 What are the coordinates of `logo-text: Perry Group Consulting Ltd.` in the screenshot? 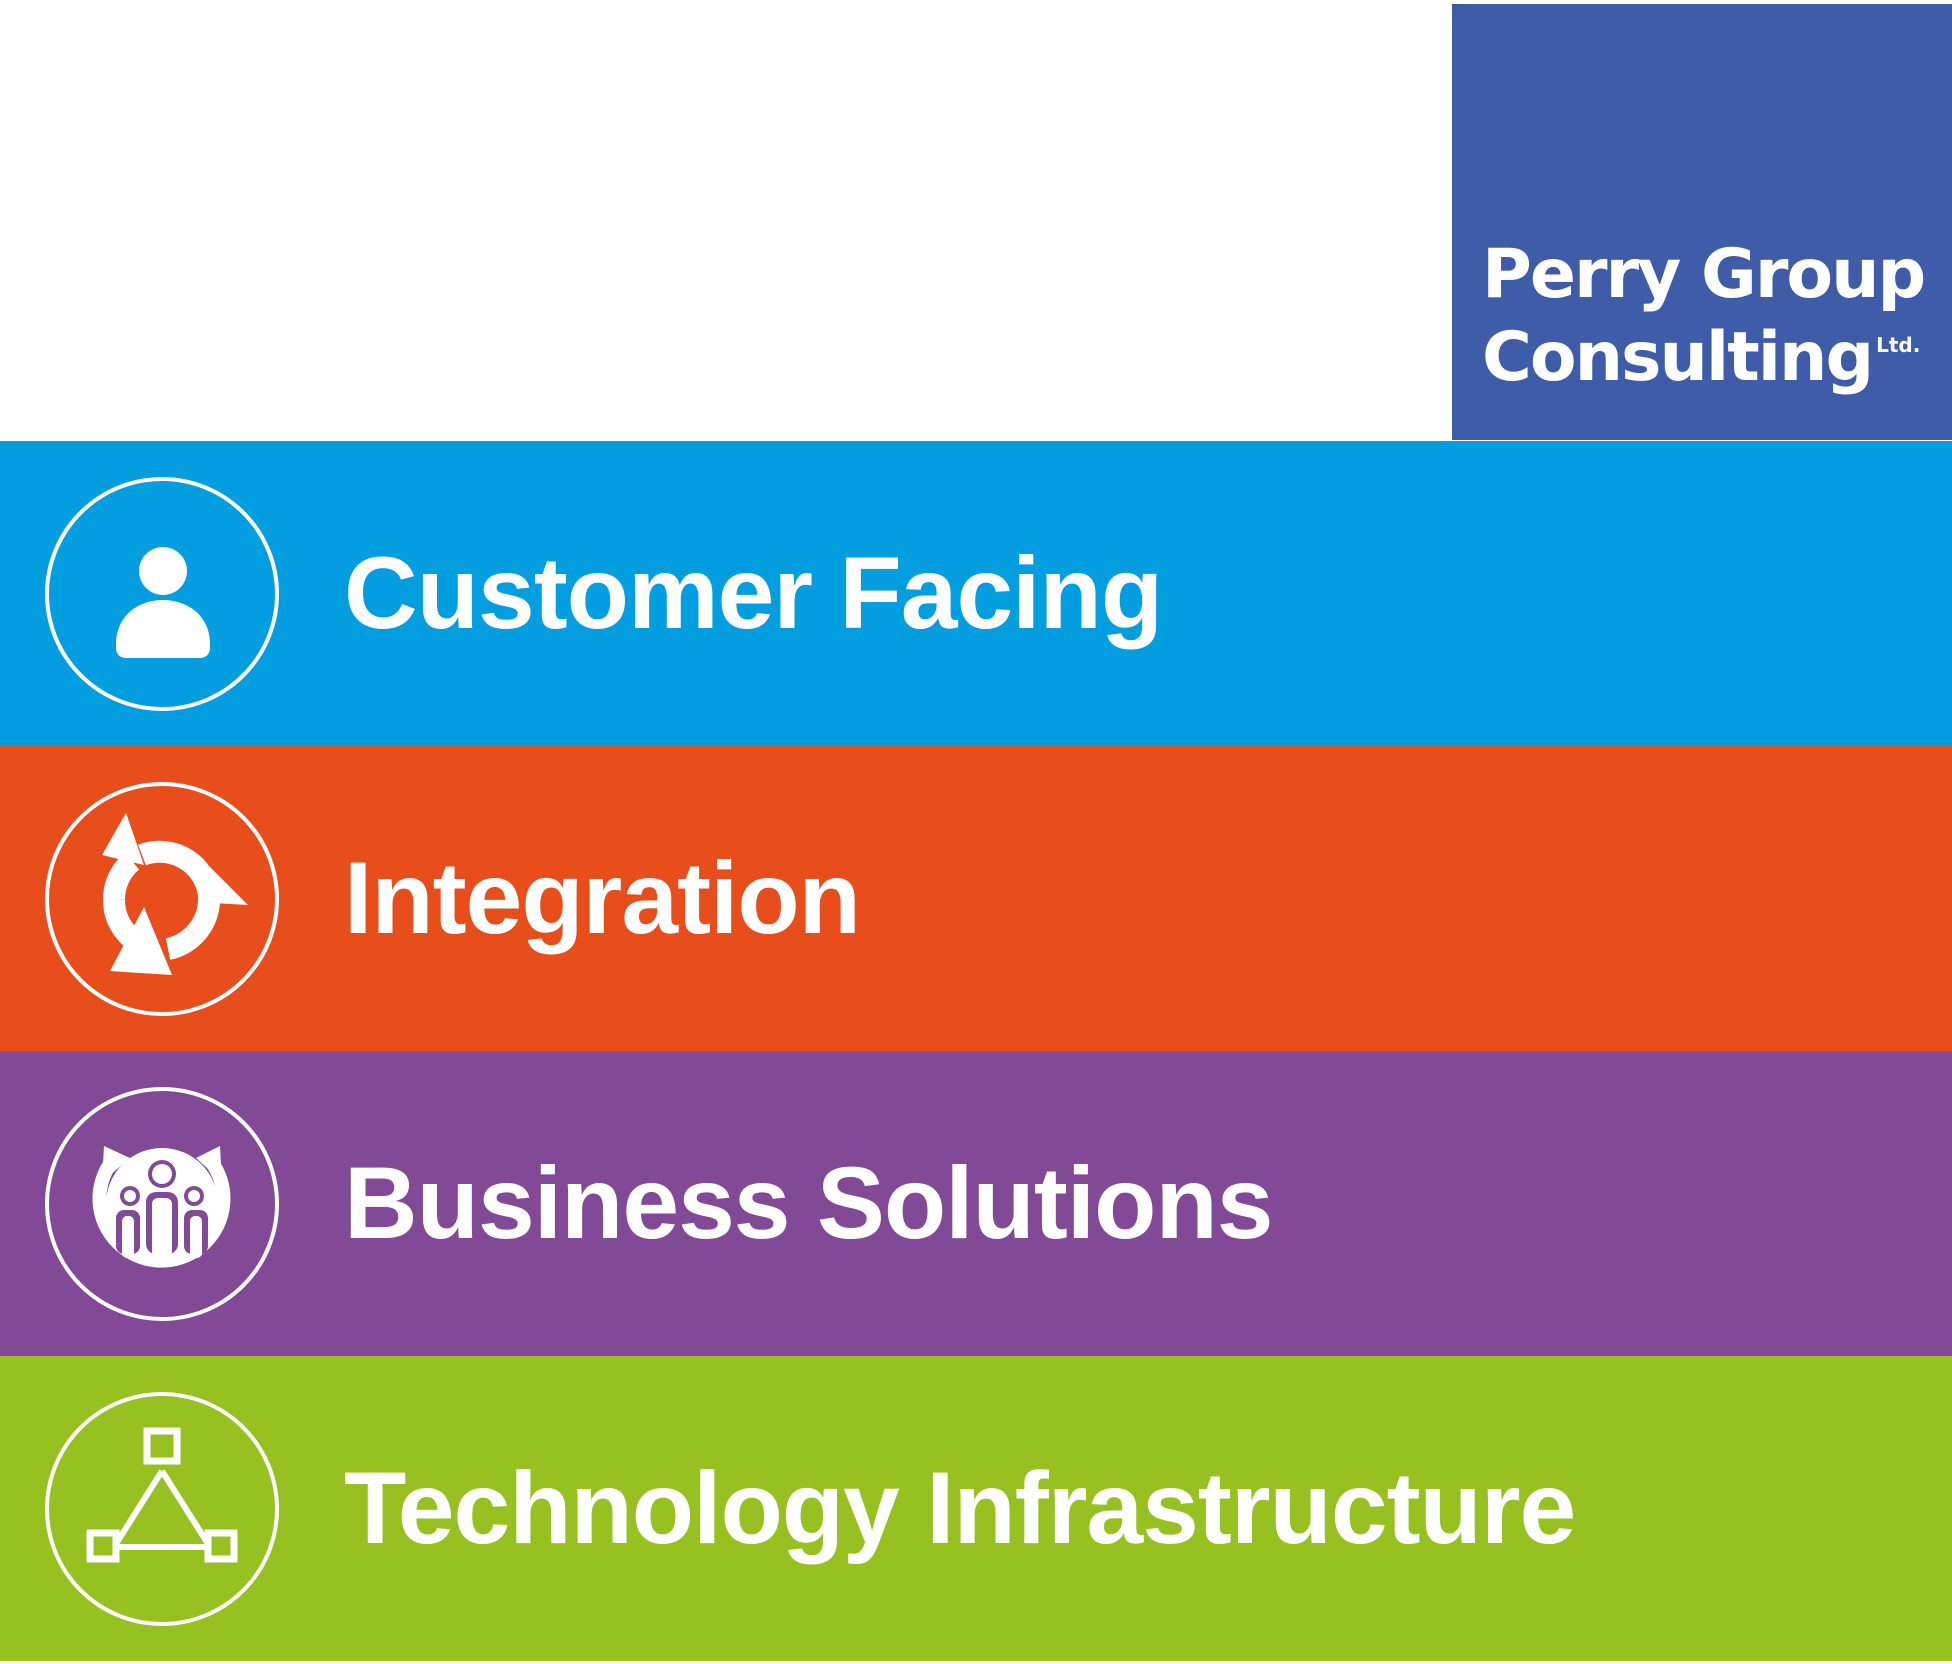 It's located at (1704, 314).